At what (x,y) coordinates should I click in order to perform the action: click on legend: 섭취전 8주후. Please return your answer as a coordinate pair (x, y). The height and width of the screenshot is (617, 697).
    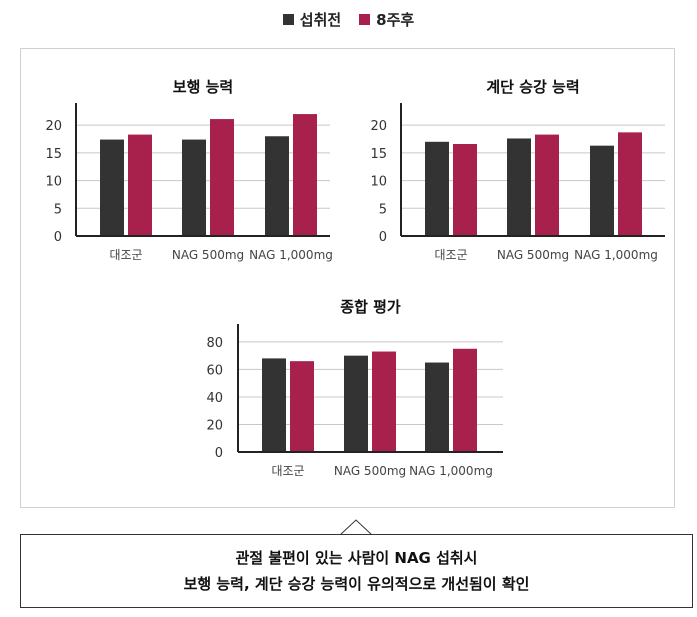
    Looking at the image, I should click on (348, 19).